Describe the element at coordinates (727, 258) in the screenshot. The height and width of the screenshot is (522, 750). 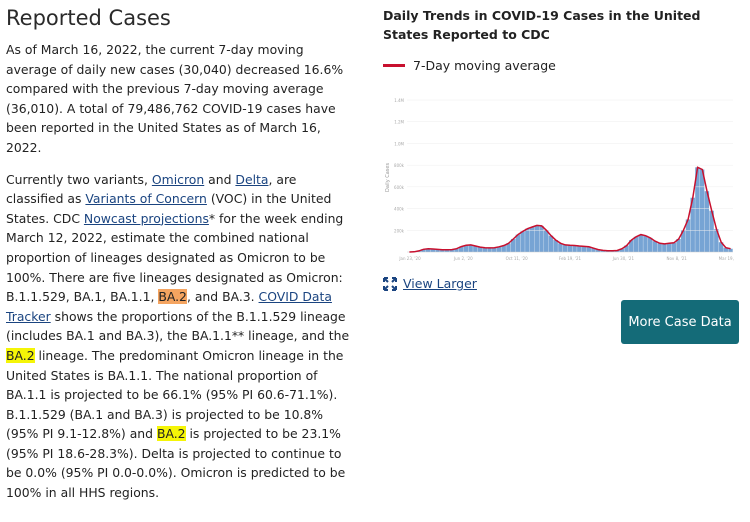
I see `x-tick-label: Mar 19, '22` at that location.